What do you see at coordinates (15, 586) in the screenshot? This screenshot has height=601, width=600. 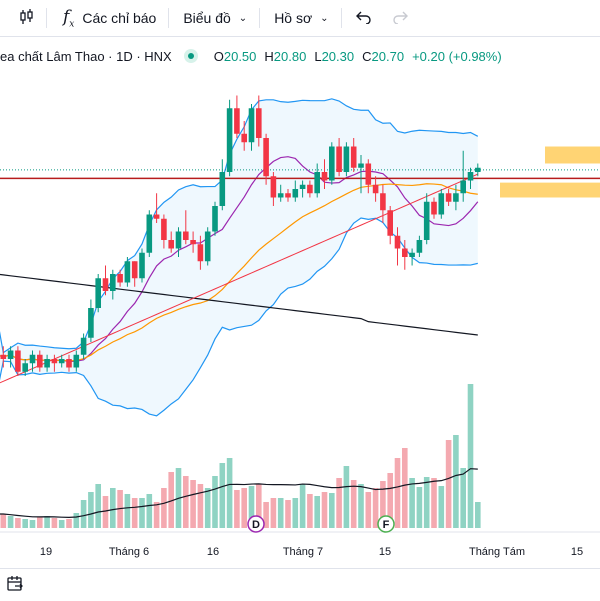 I see `calendar-range-icon` at bounding box center [15, 586].